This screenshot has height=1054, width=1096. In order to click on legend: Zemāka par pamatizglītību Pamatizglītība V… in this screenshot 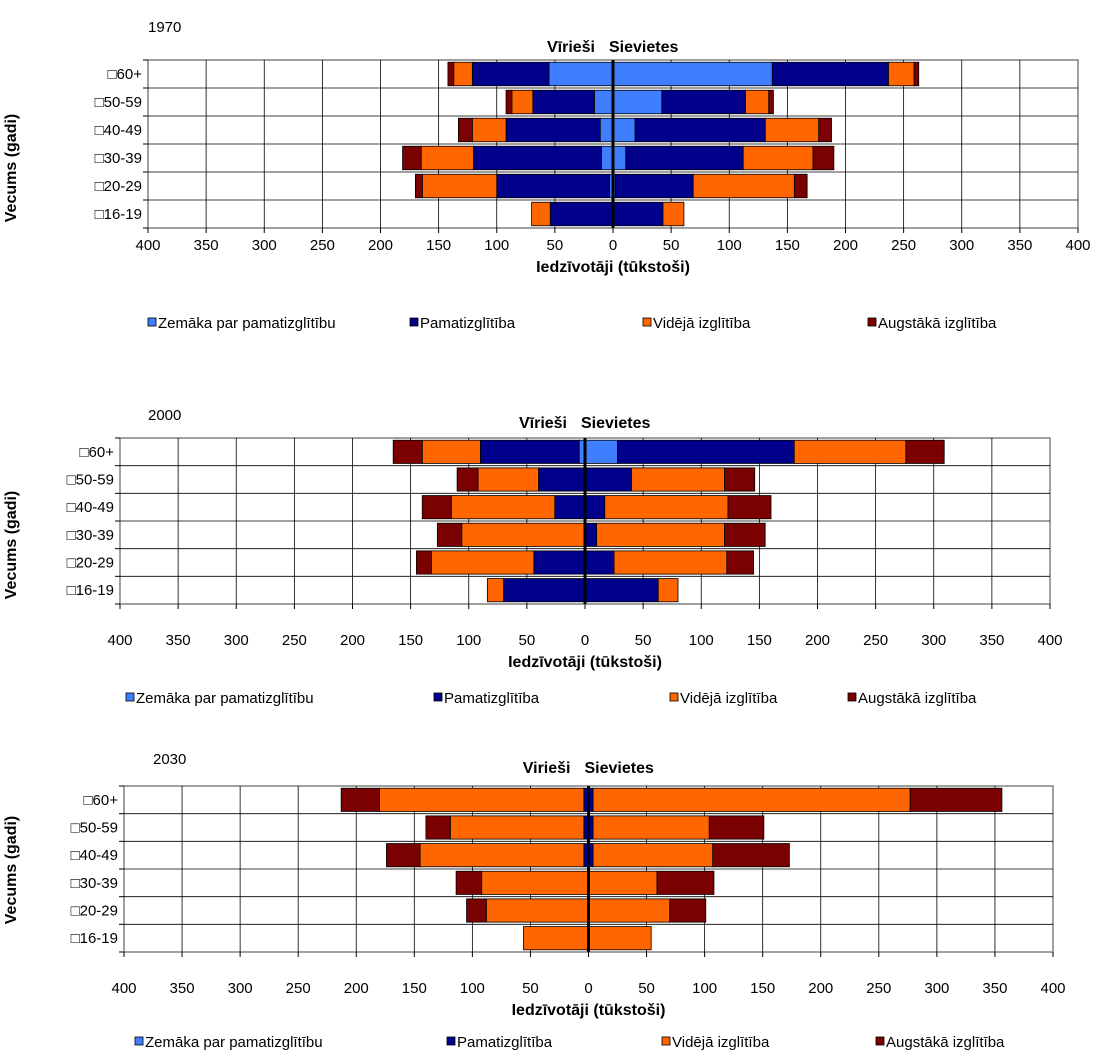, I will do `click(551, 698)`.